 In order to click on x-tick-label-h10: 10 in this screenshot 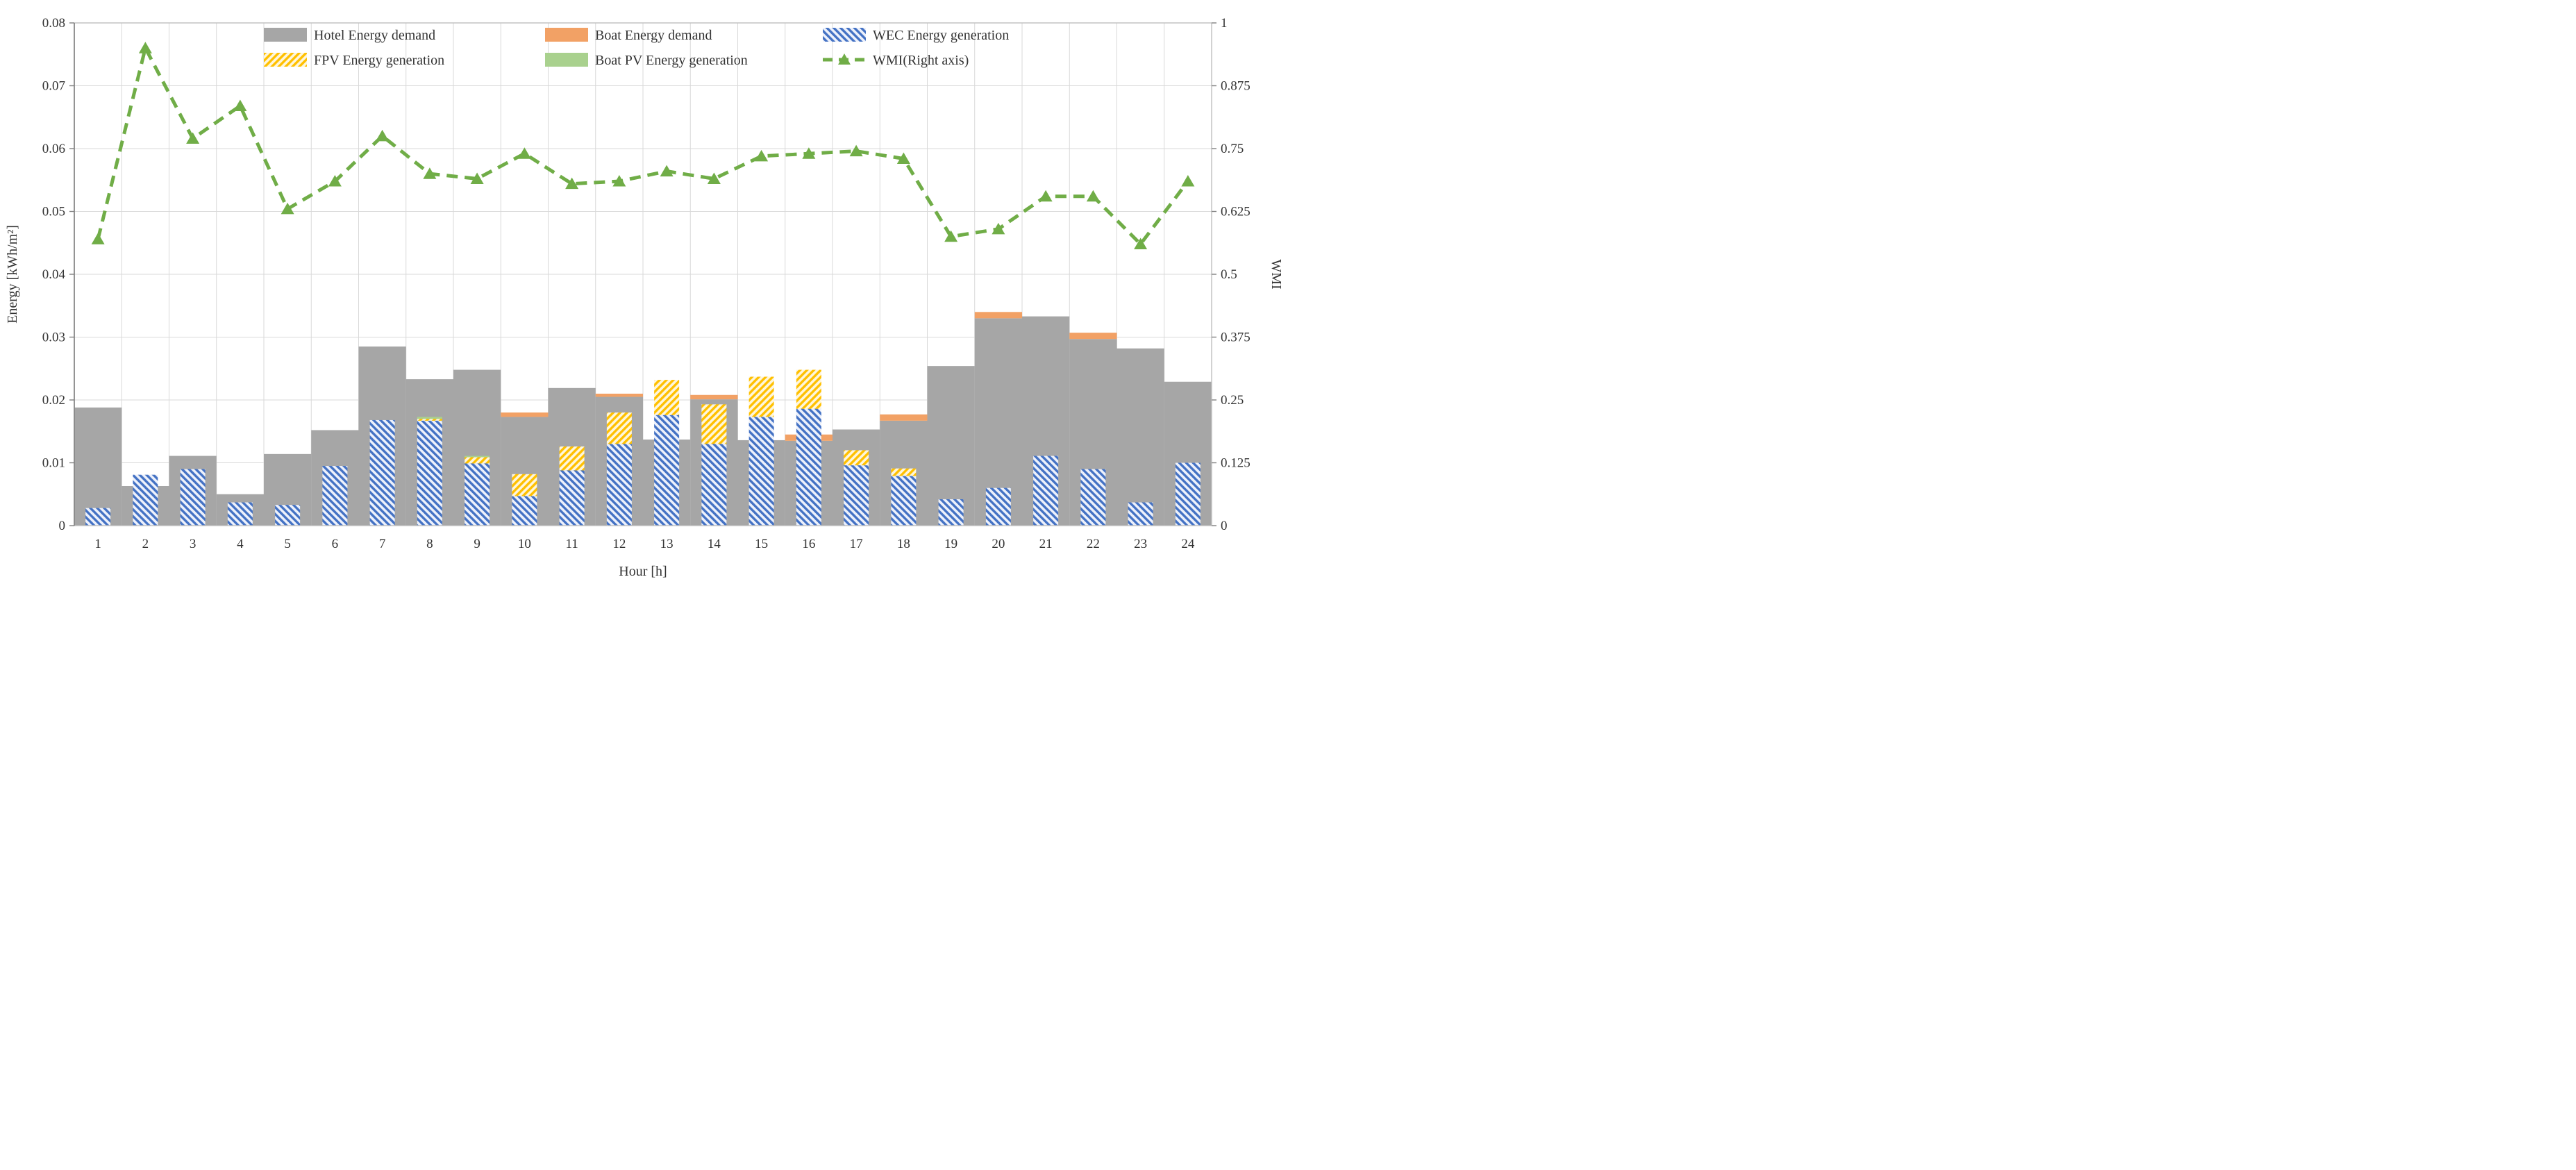, I will do `click(524, 544)`.